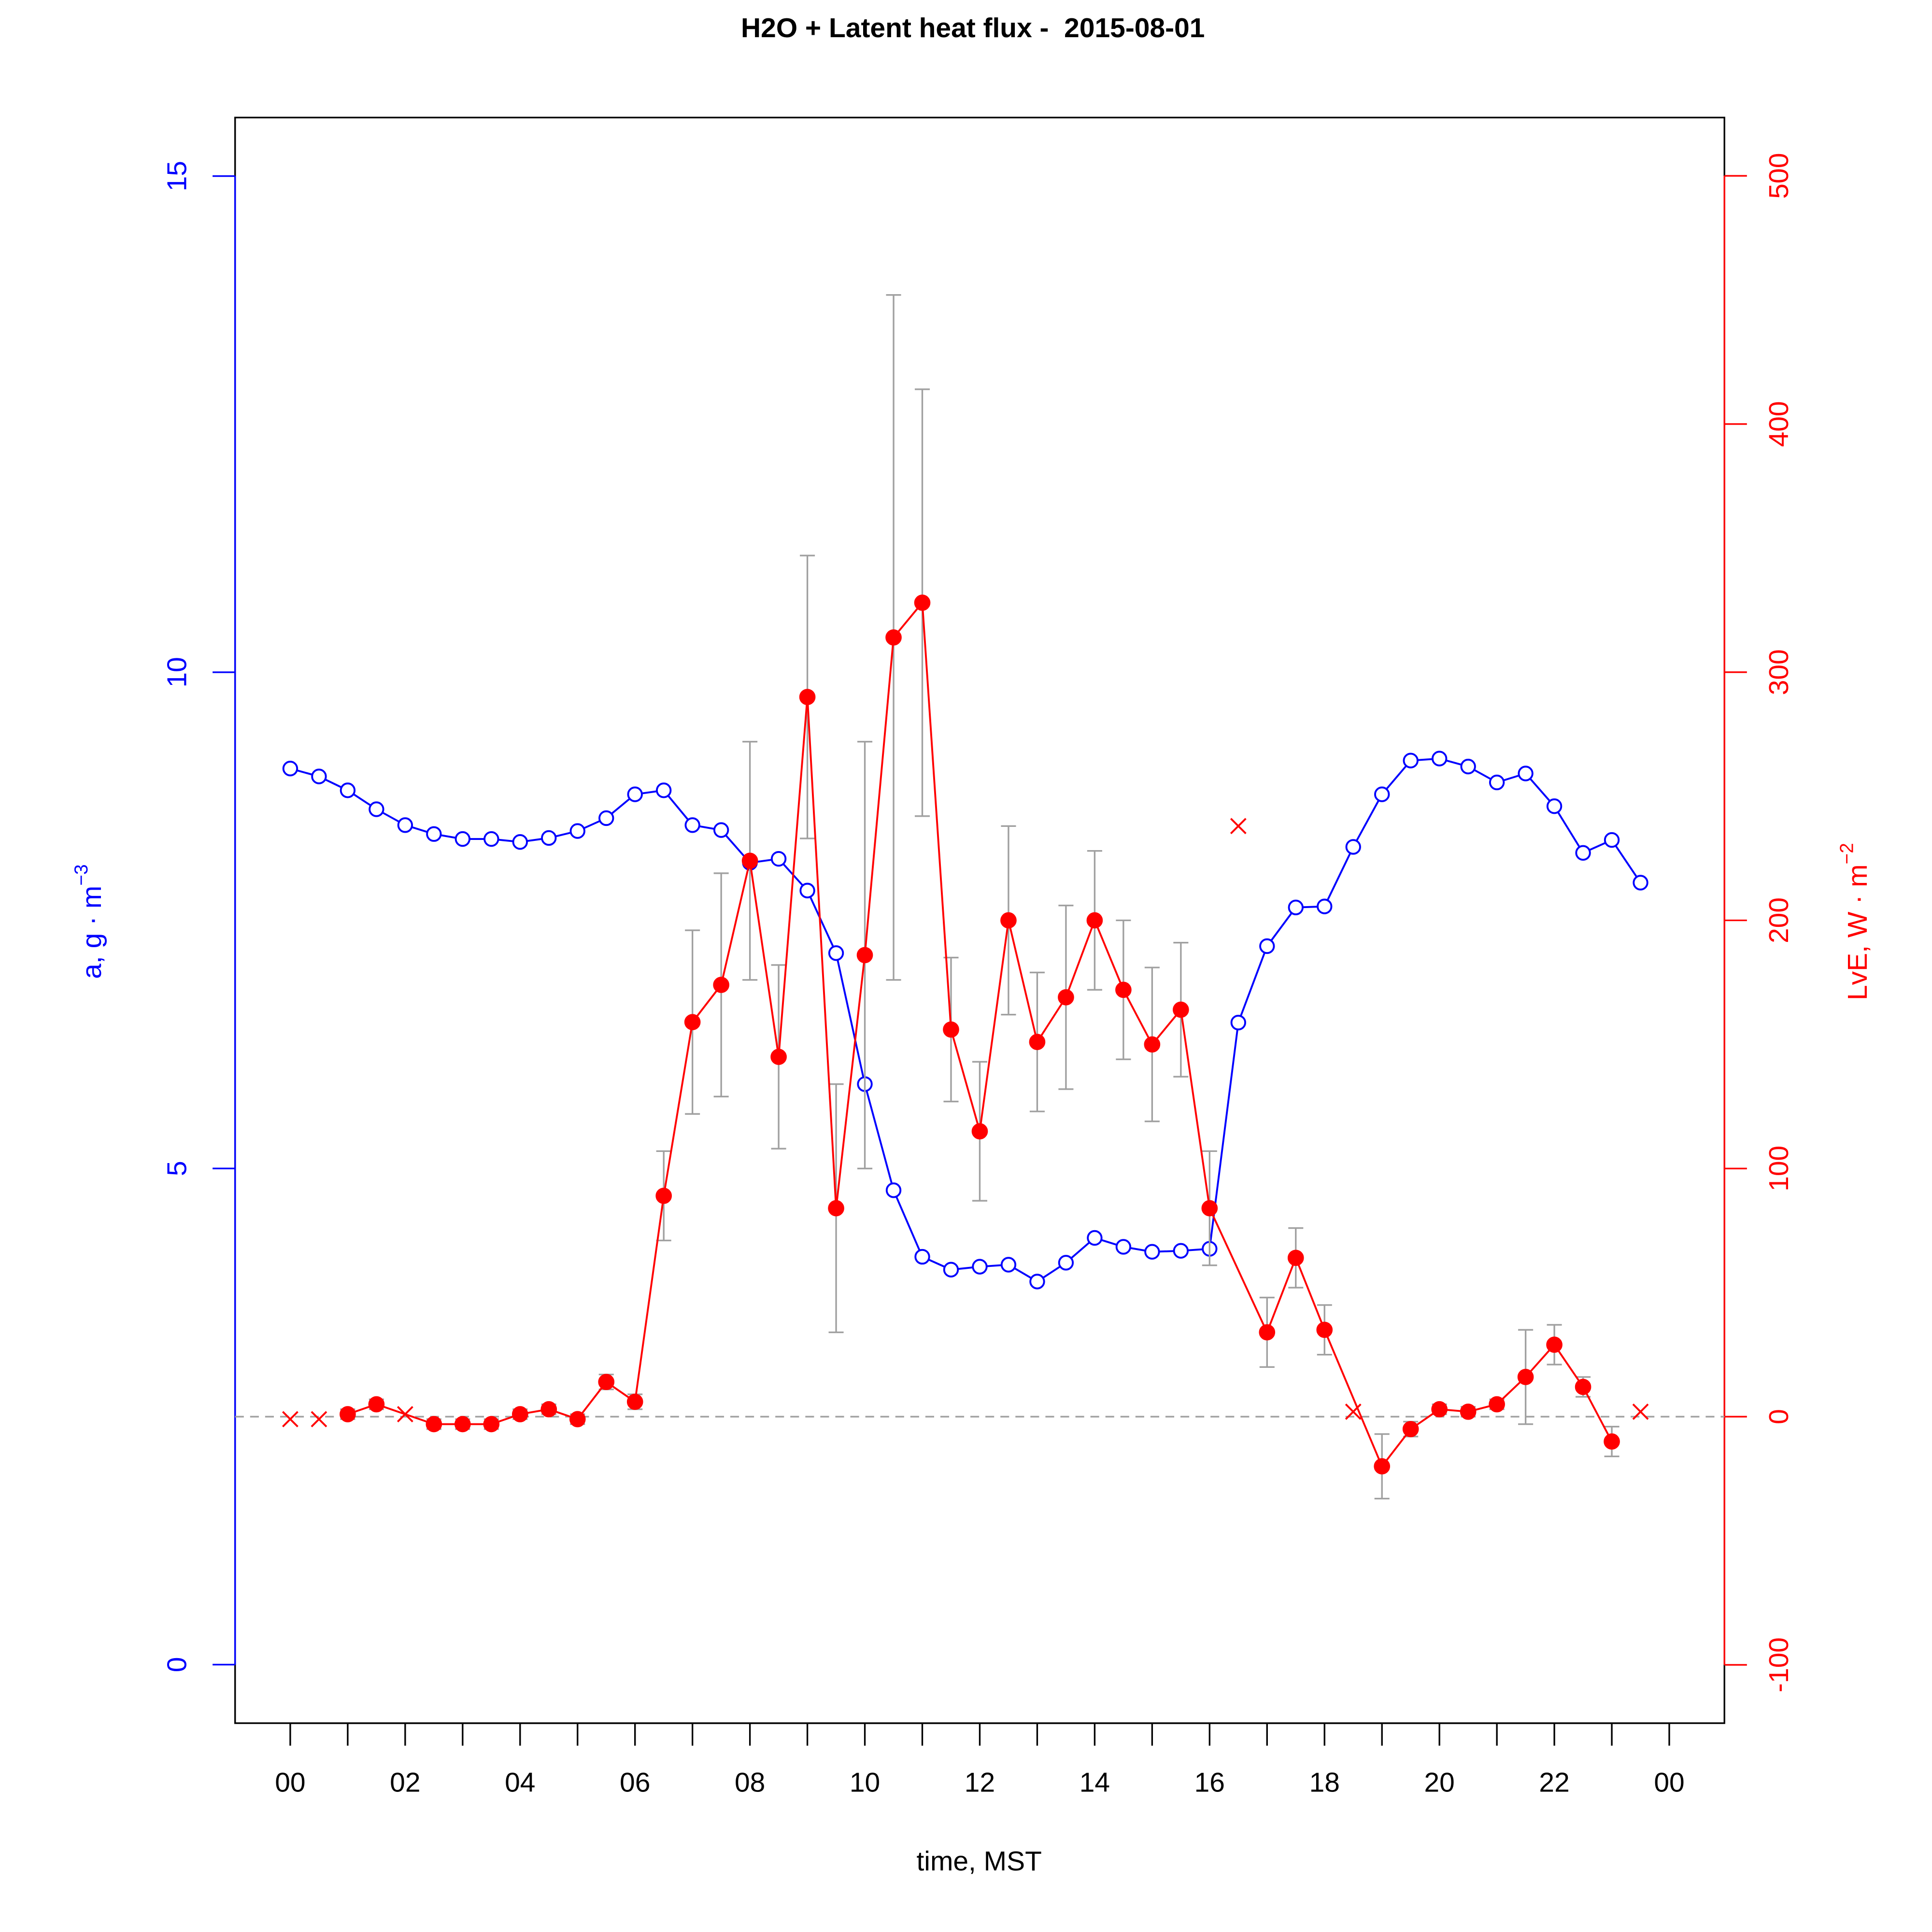 This screenshot has width=1932, height=1932. What do you see at coordinates (176, 1665) in the screenshot?
I see `y-tick-label: 0` at bounding box center [176, 1665].